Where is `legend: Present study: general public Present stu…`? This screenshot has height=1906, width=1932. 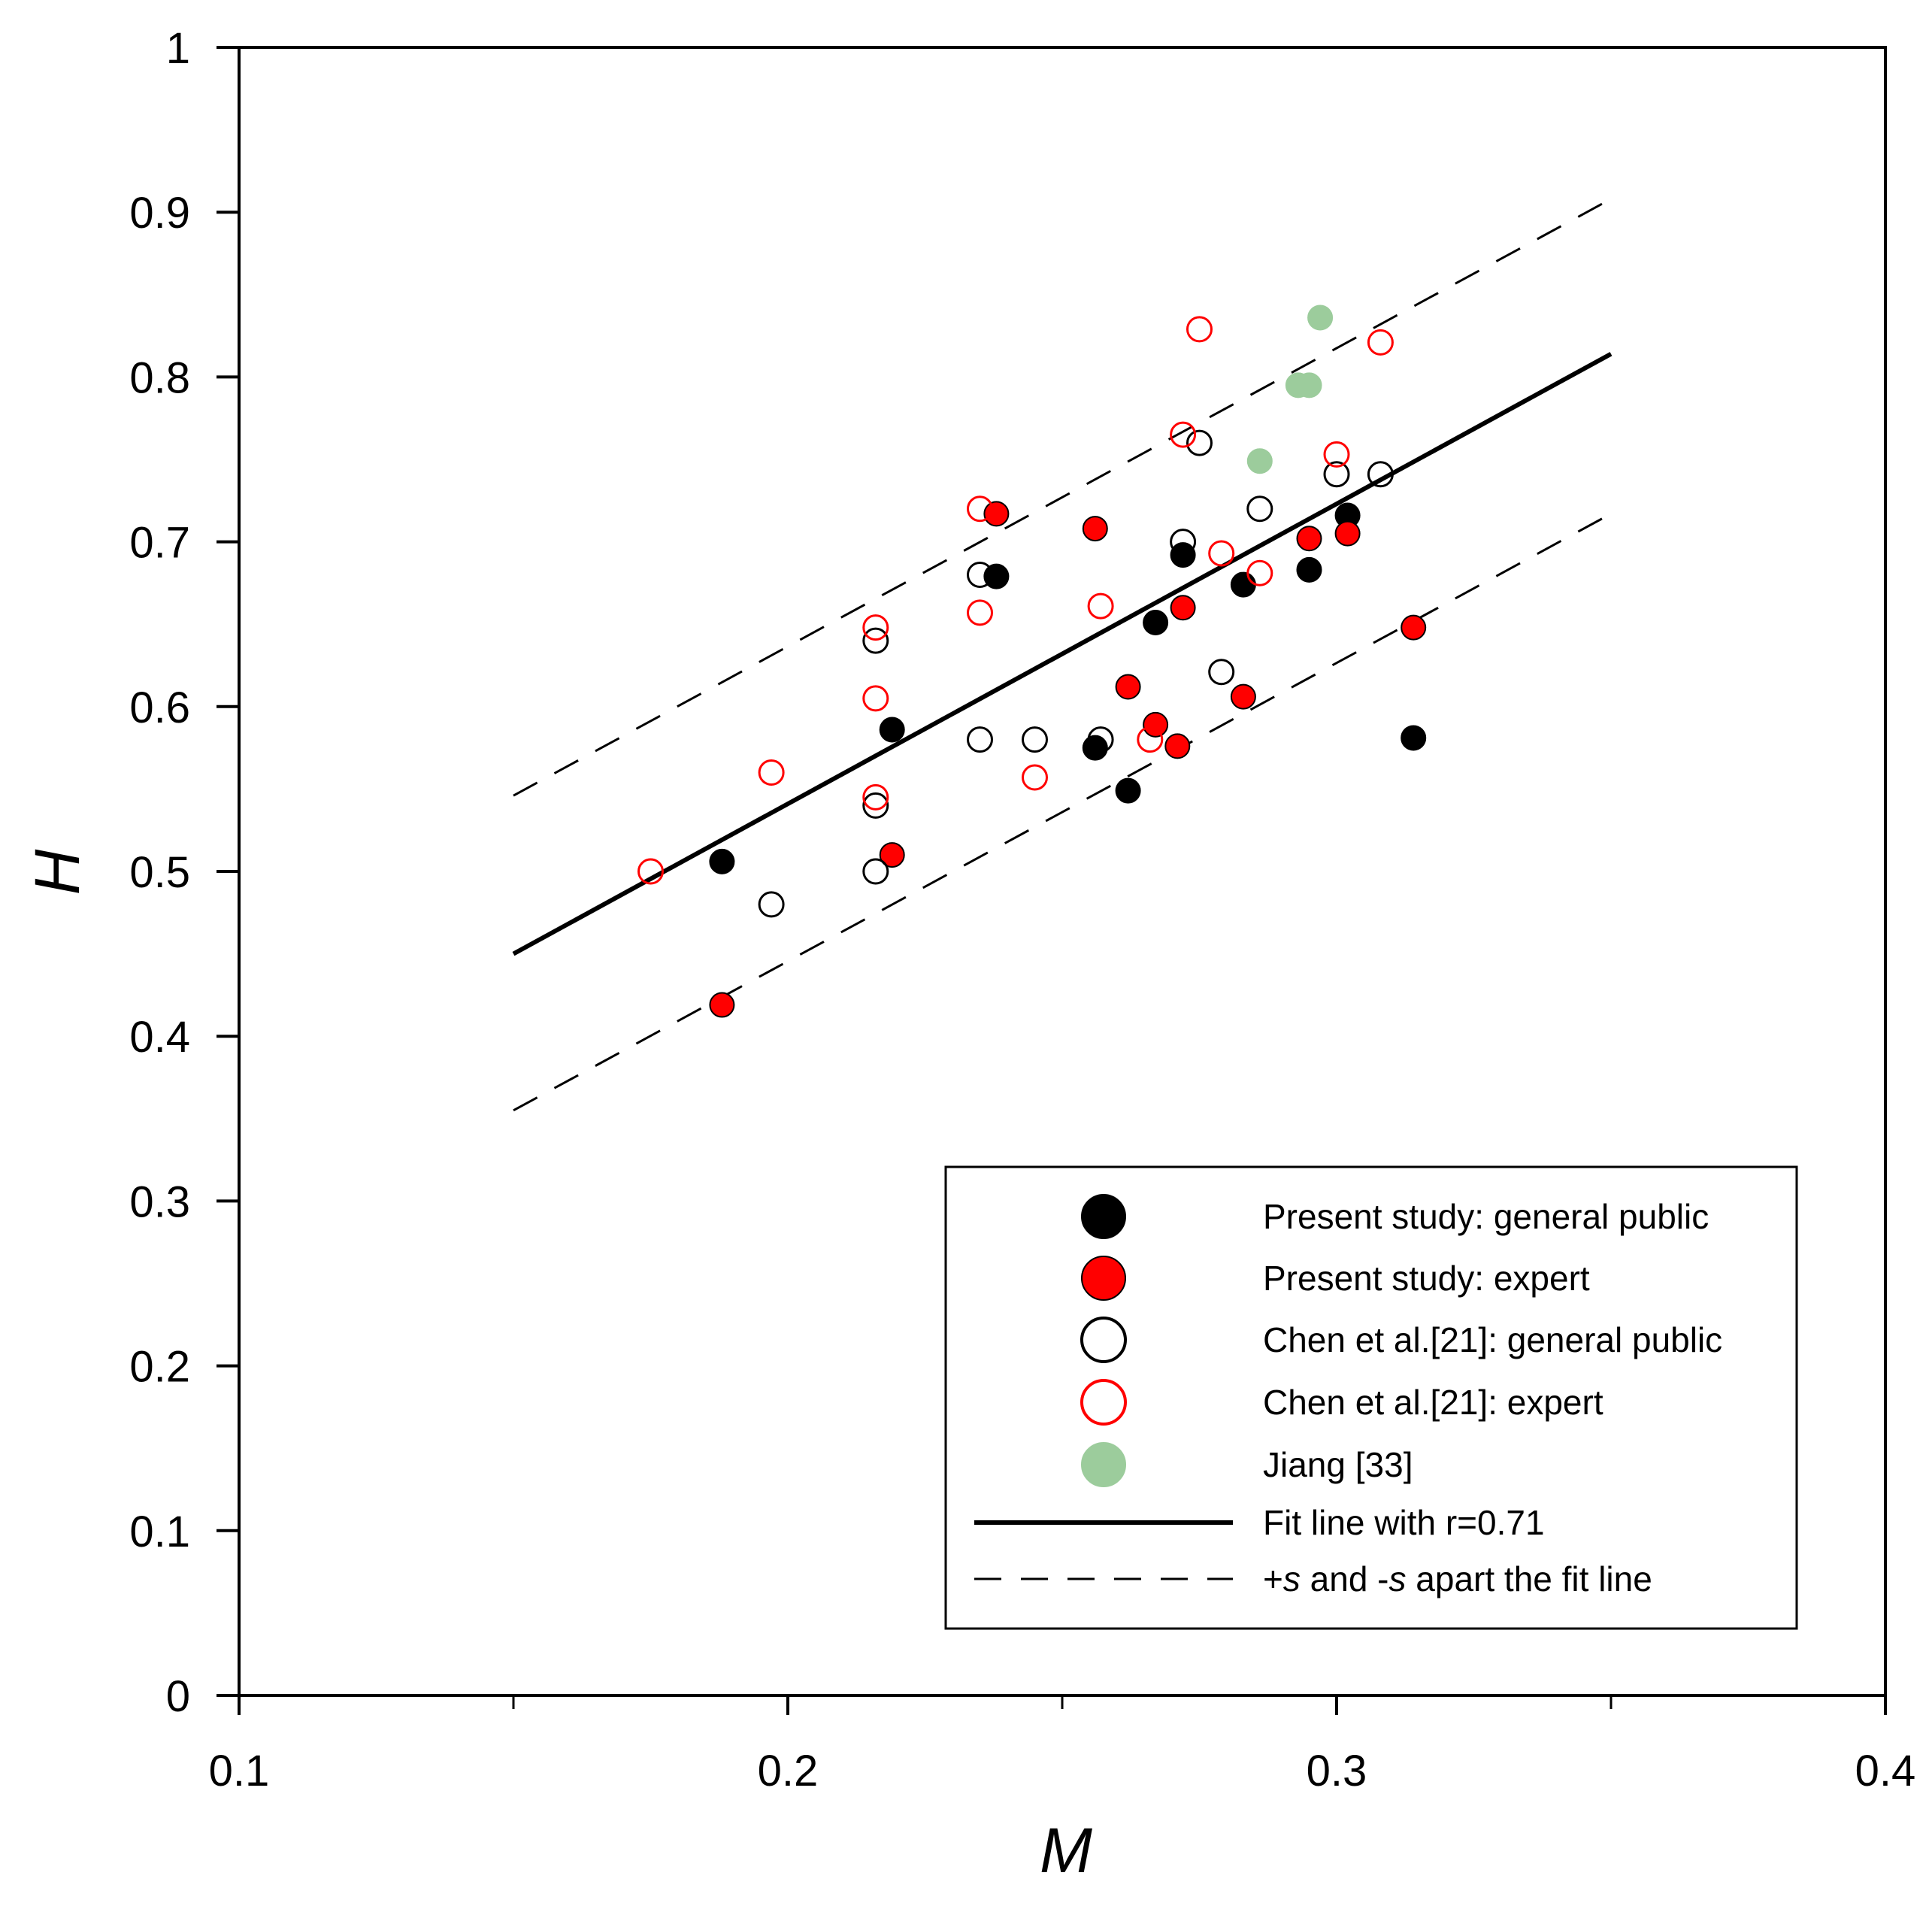
legend: Present study: general public Present stu… is located at coordinates (1371, 1397).